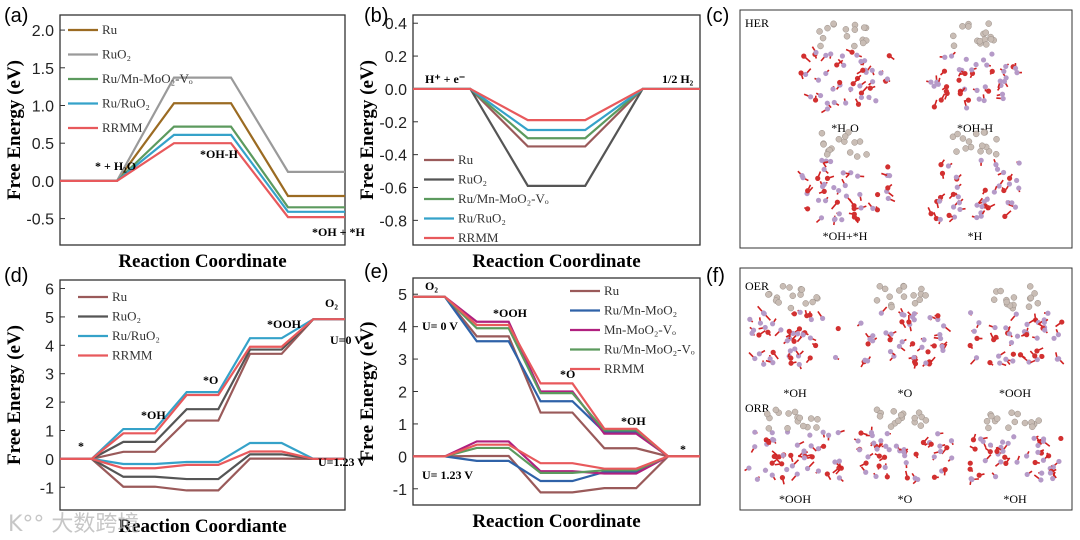 This screenshot has height=540, width=1080. Describe the element at coordinates (402, 425) in the screenshot. I see `y-tick-label: 1` at that location.